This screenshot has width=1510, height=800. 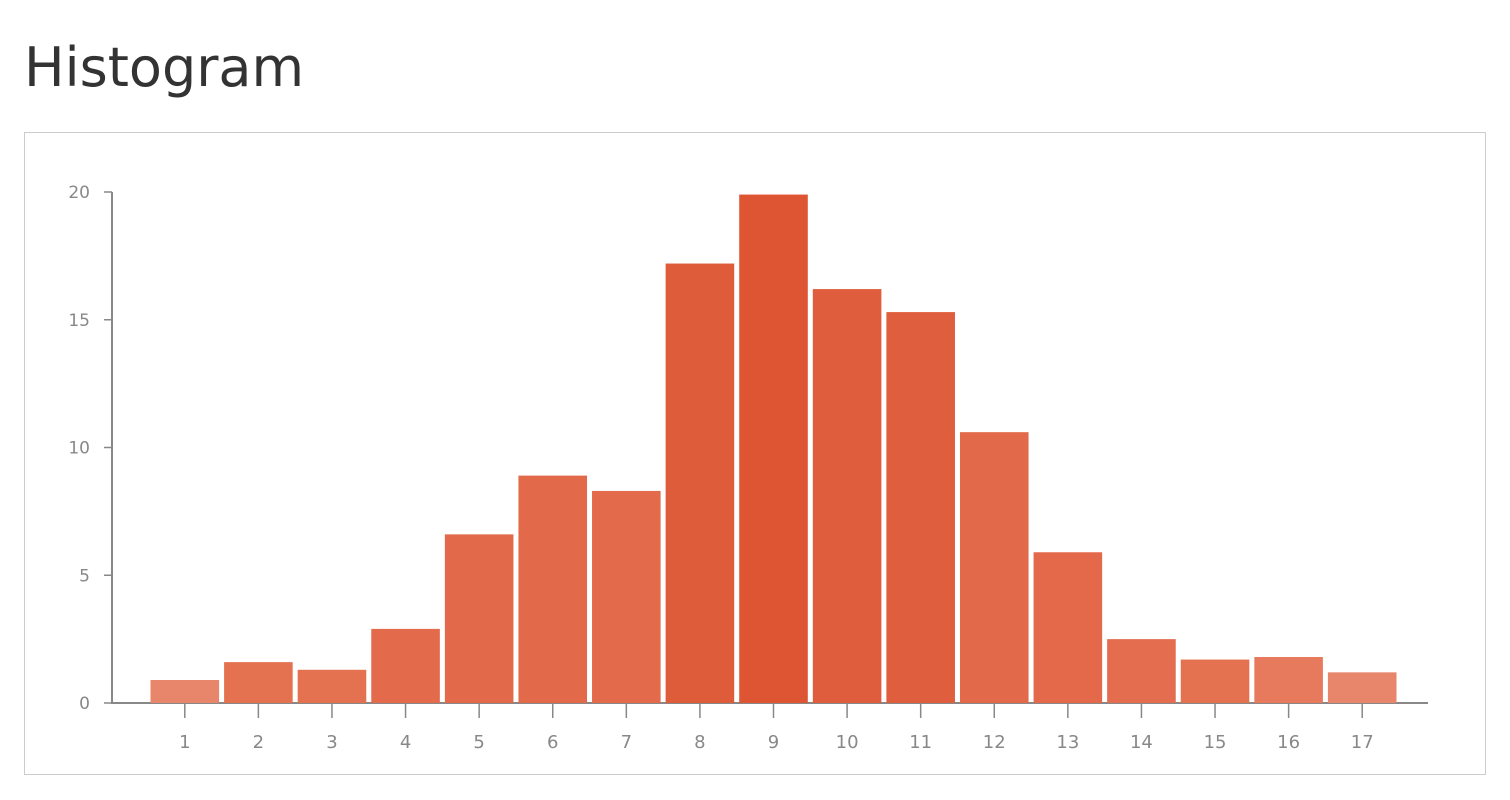 I want to click on x-tick-label: 12, so click(x=994, y=742).